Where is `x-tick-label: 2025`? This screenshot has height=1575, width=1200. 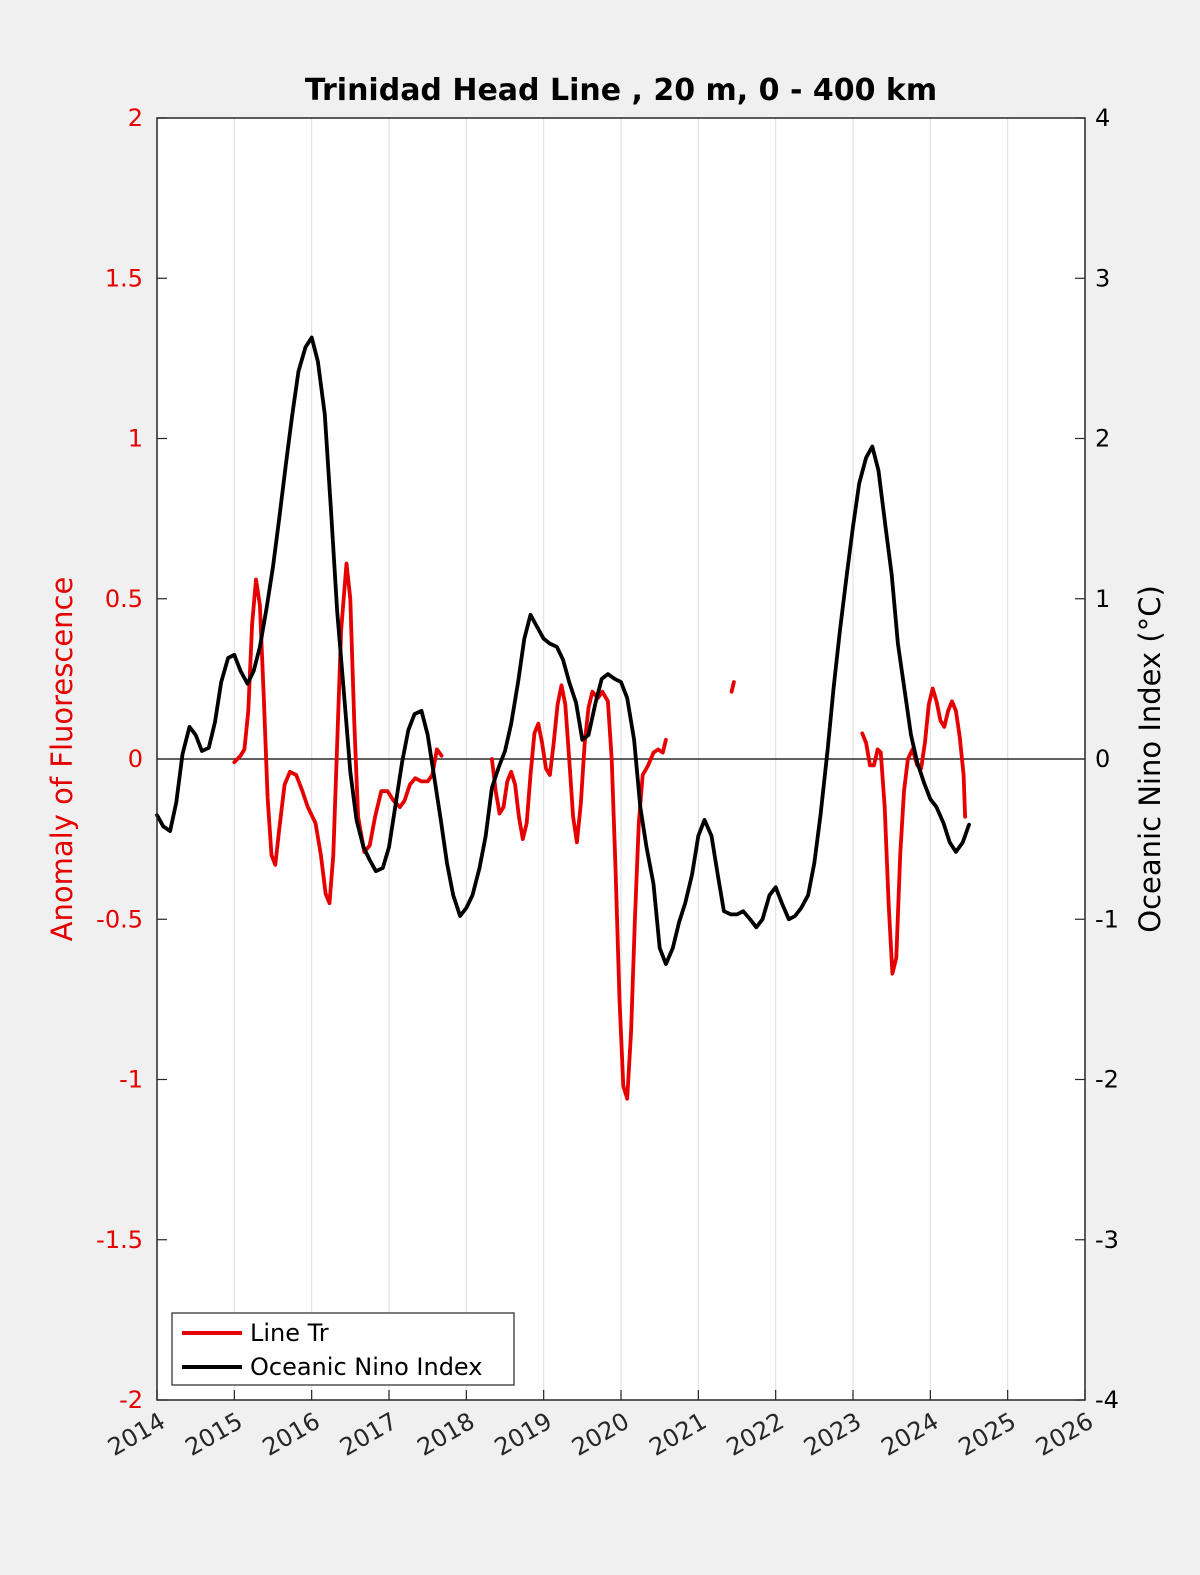 x-tick-label: 2025 is located at coordinates (987, 1434).